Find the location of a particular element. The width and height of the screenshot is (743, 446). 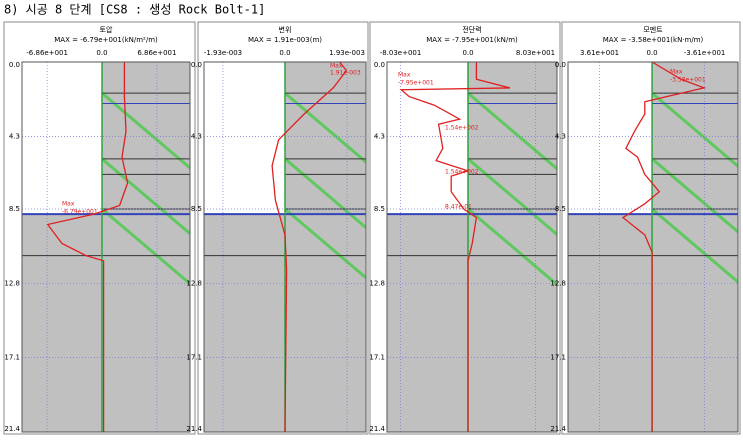

annotation: 1.91e-003 is located at coordinates (345, 73).